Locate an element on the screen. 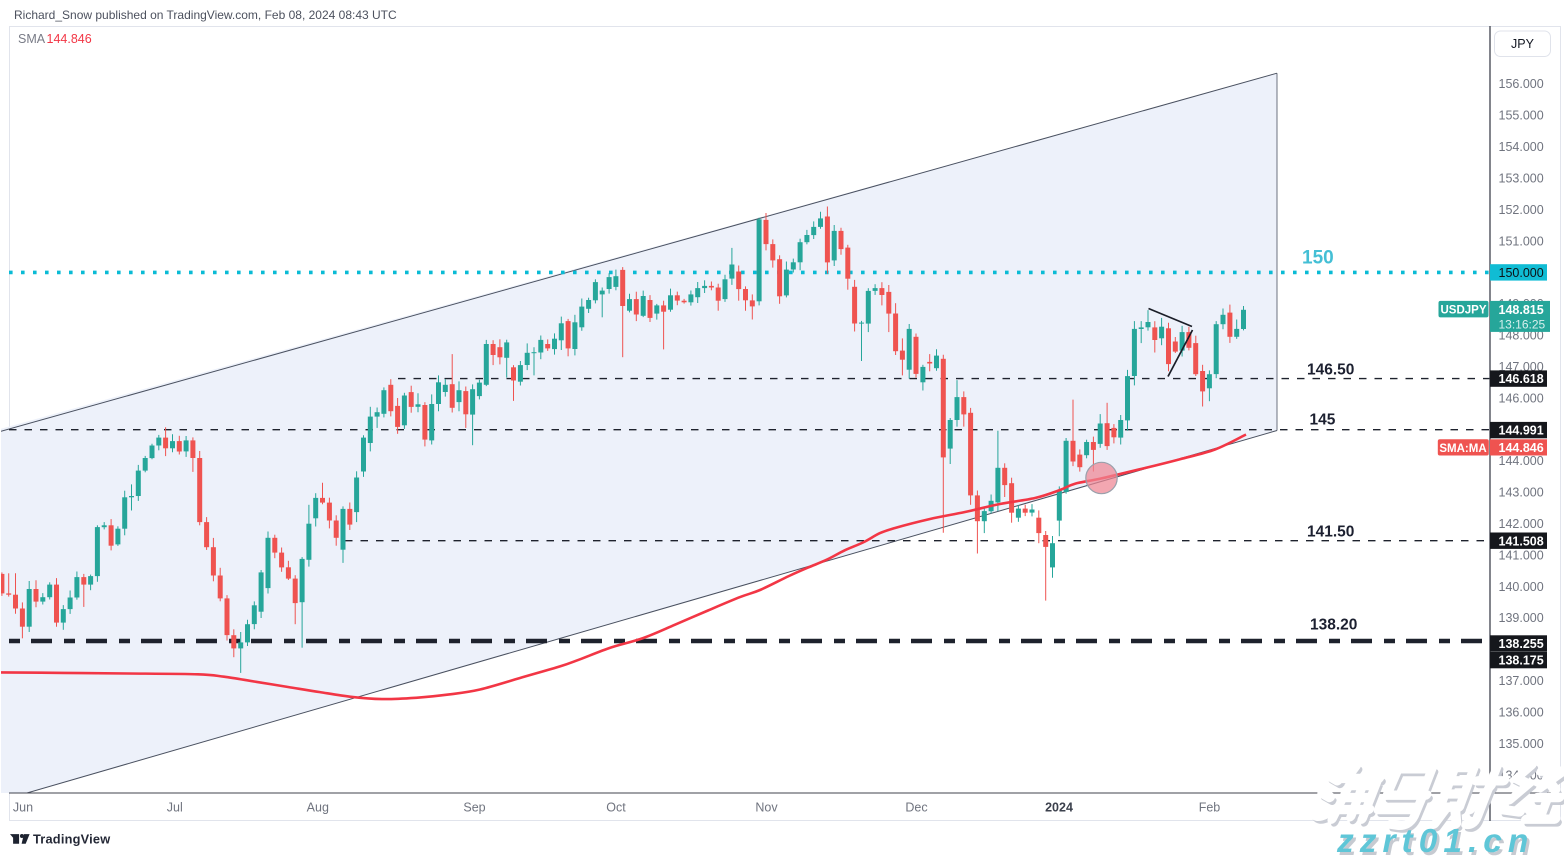  svg-text: 146.50 is located at coordinates (1330, 370).